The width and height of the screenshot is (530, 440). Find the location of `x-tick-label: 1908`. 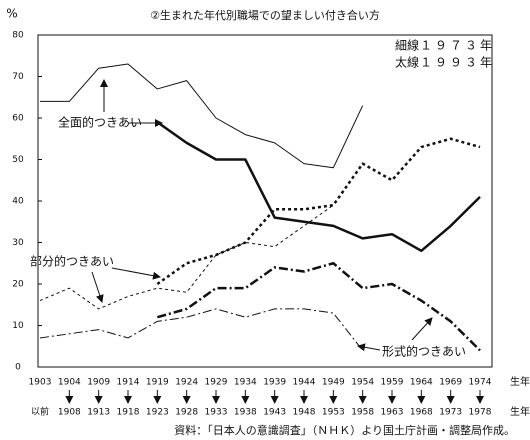

x-tick-label: 1908 is located at coordinates (69, 413).